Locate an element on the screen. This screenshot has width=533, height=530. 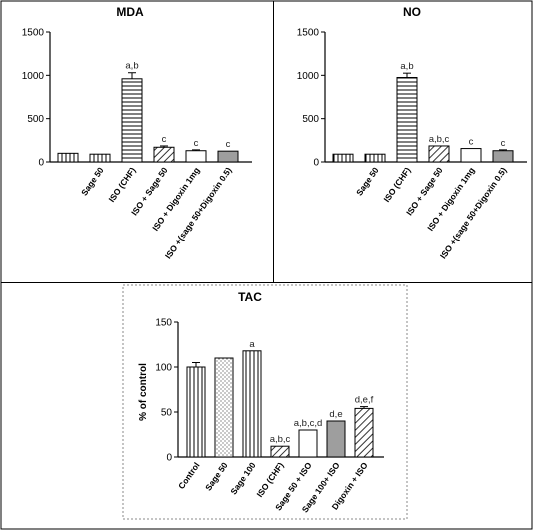
significance-label: d,e is located at coordinates (335, 414).